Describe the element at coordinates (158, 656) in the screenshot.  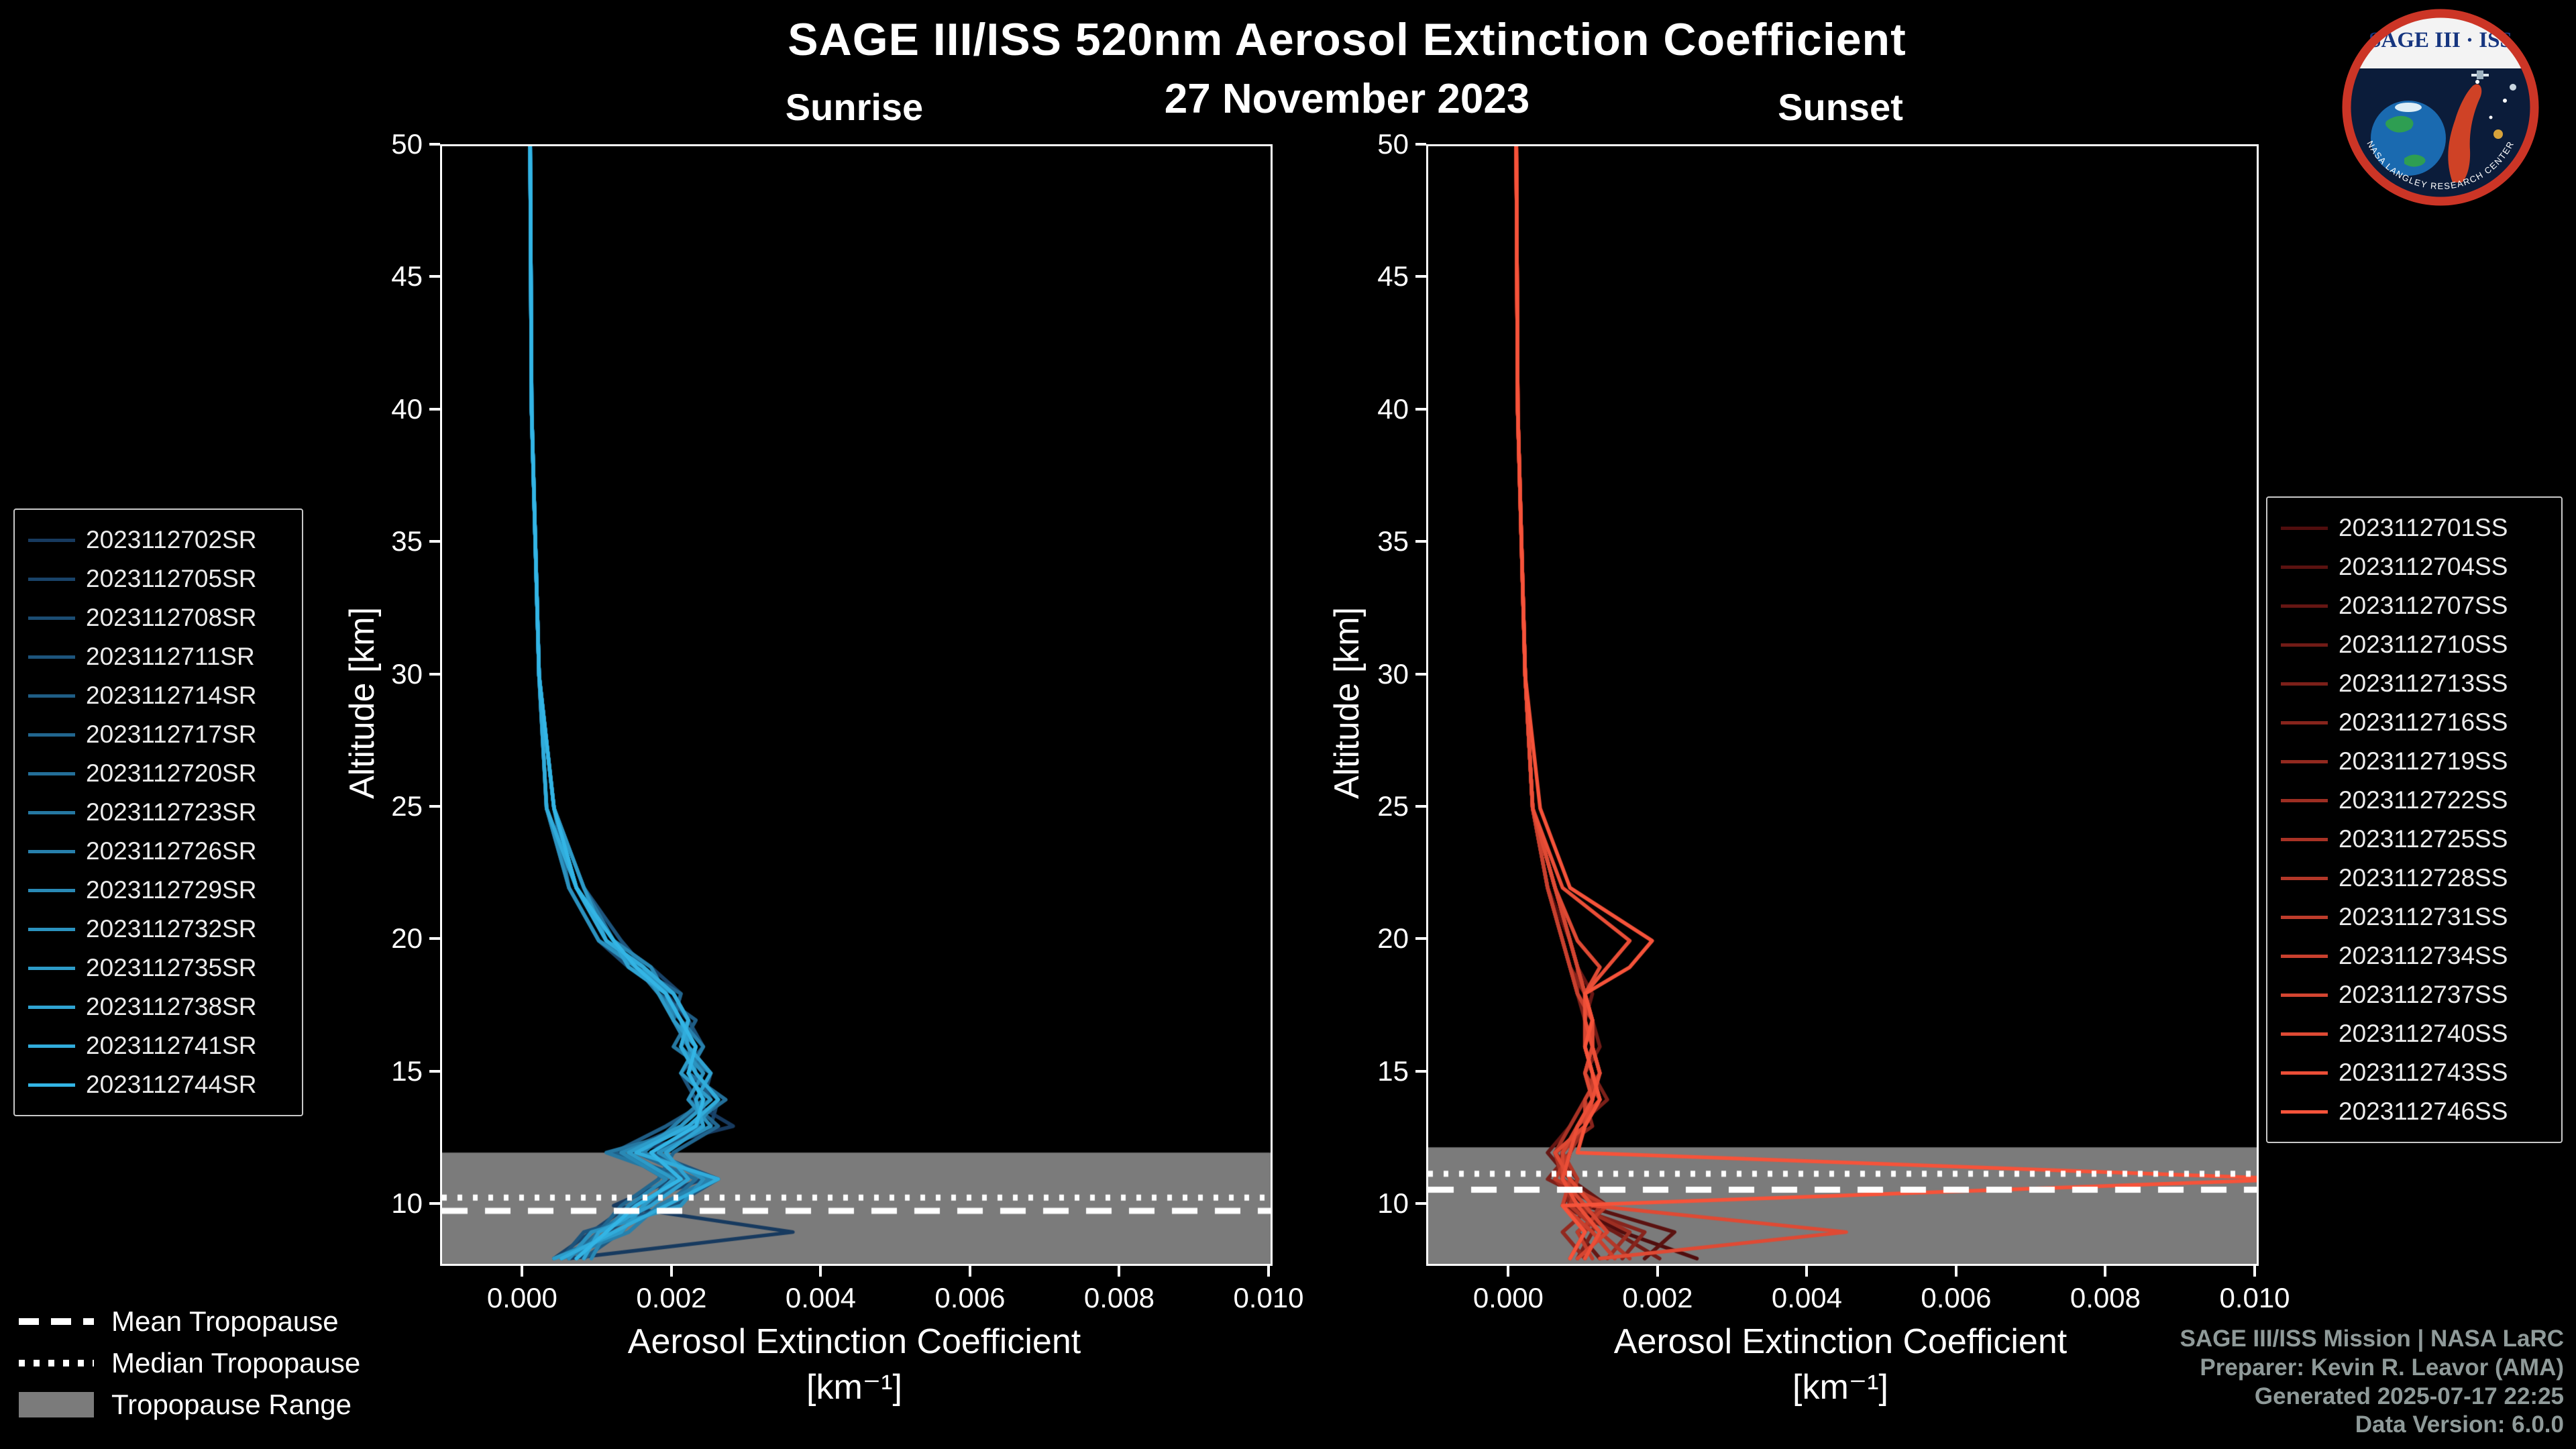
I see `legend-item: 2023112711SR` at that location.